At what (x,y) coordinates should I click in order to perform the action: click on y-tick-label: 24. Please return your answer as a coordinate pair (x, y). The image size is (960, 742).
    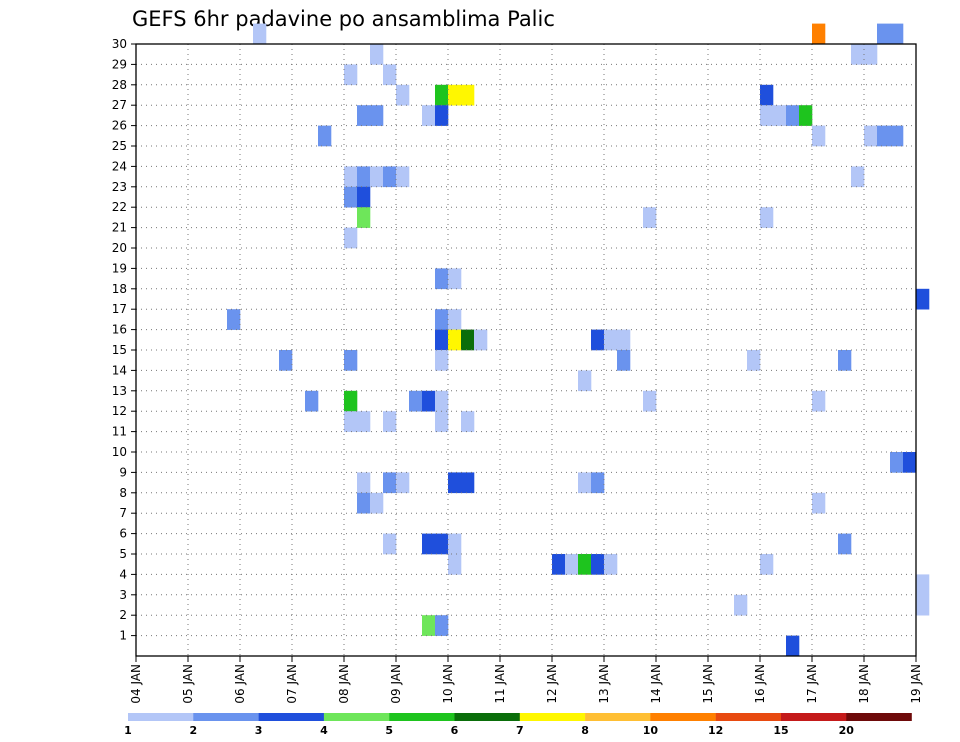
    Looking at the image, I should click on (119, 166).